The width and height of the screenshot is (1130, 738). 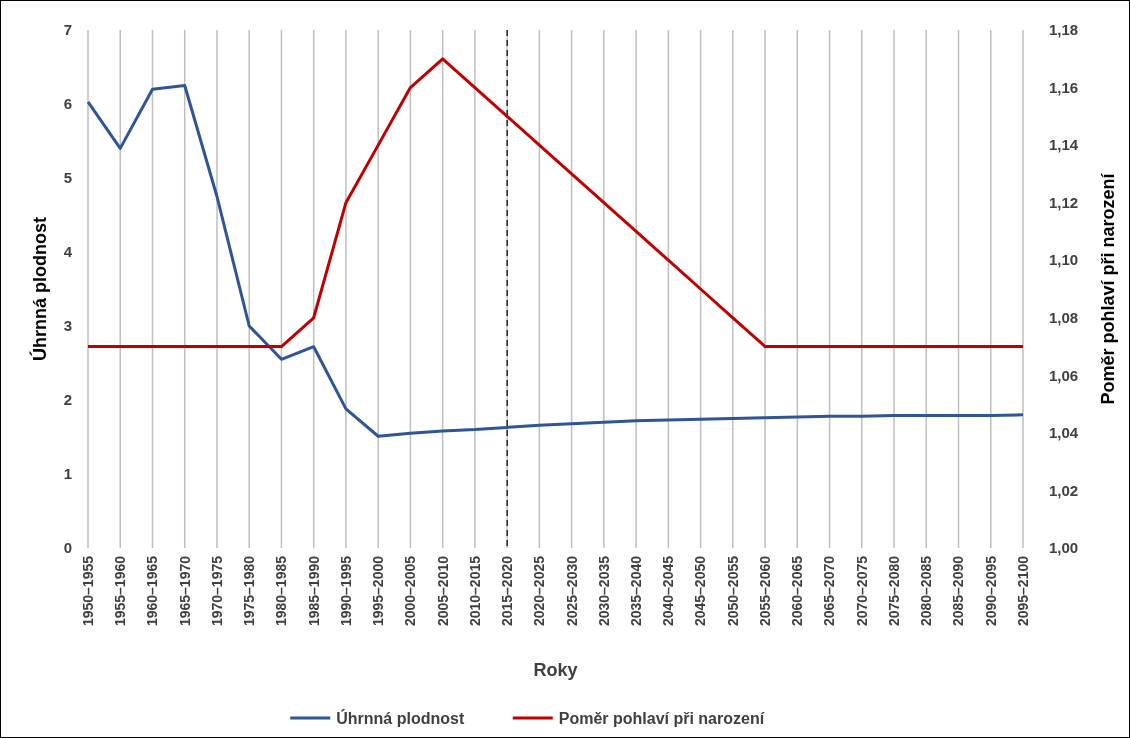 I want to click on y-tick-label: 0, so click(x=67, y=548).